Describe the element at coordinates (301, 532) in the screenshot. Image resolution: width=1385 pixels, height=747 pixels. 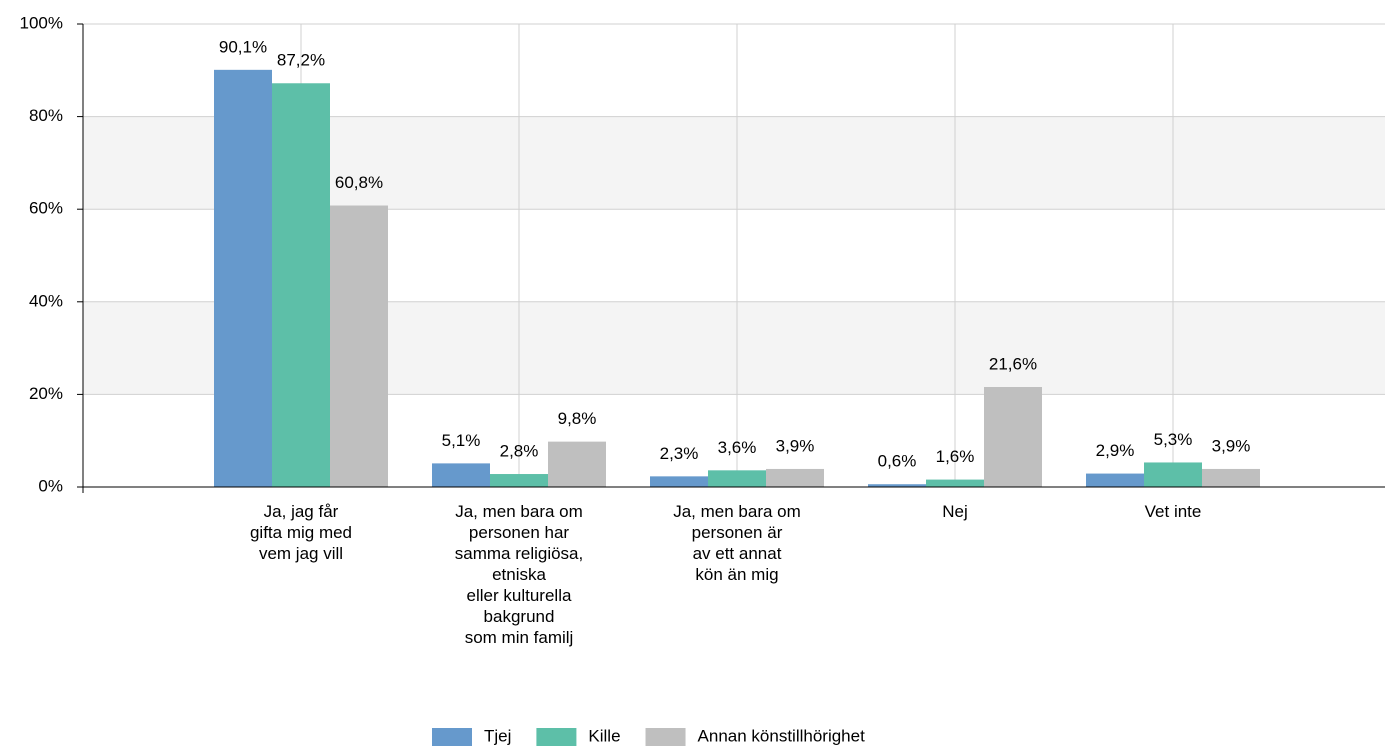
I see `x-tick-label: Ja, jag får gifta mig med vem jag vill` at that location.